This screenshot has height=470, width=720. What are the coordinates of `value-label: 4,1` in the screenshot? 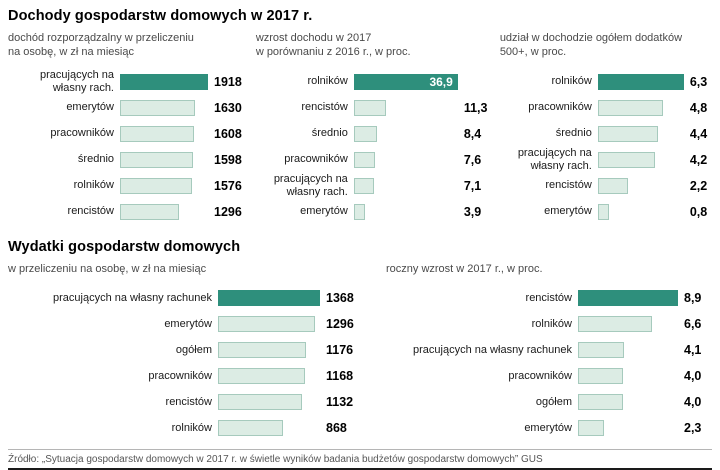 It's located at (693, 350).